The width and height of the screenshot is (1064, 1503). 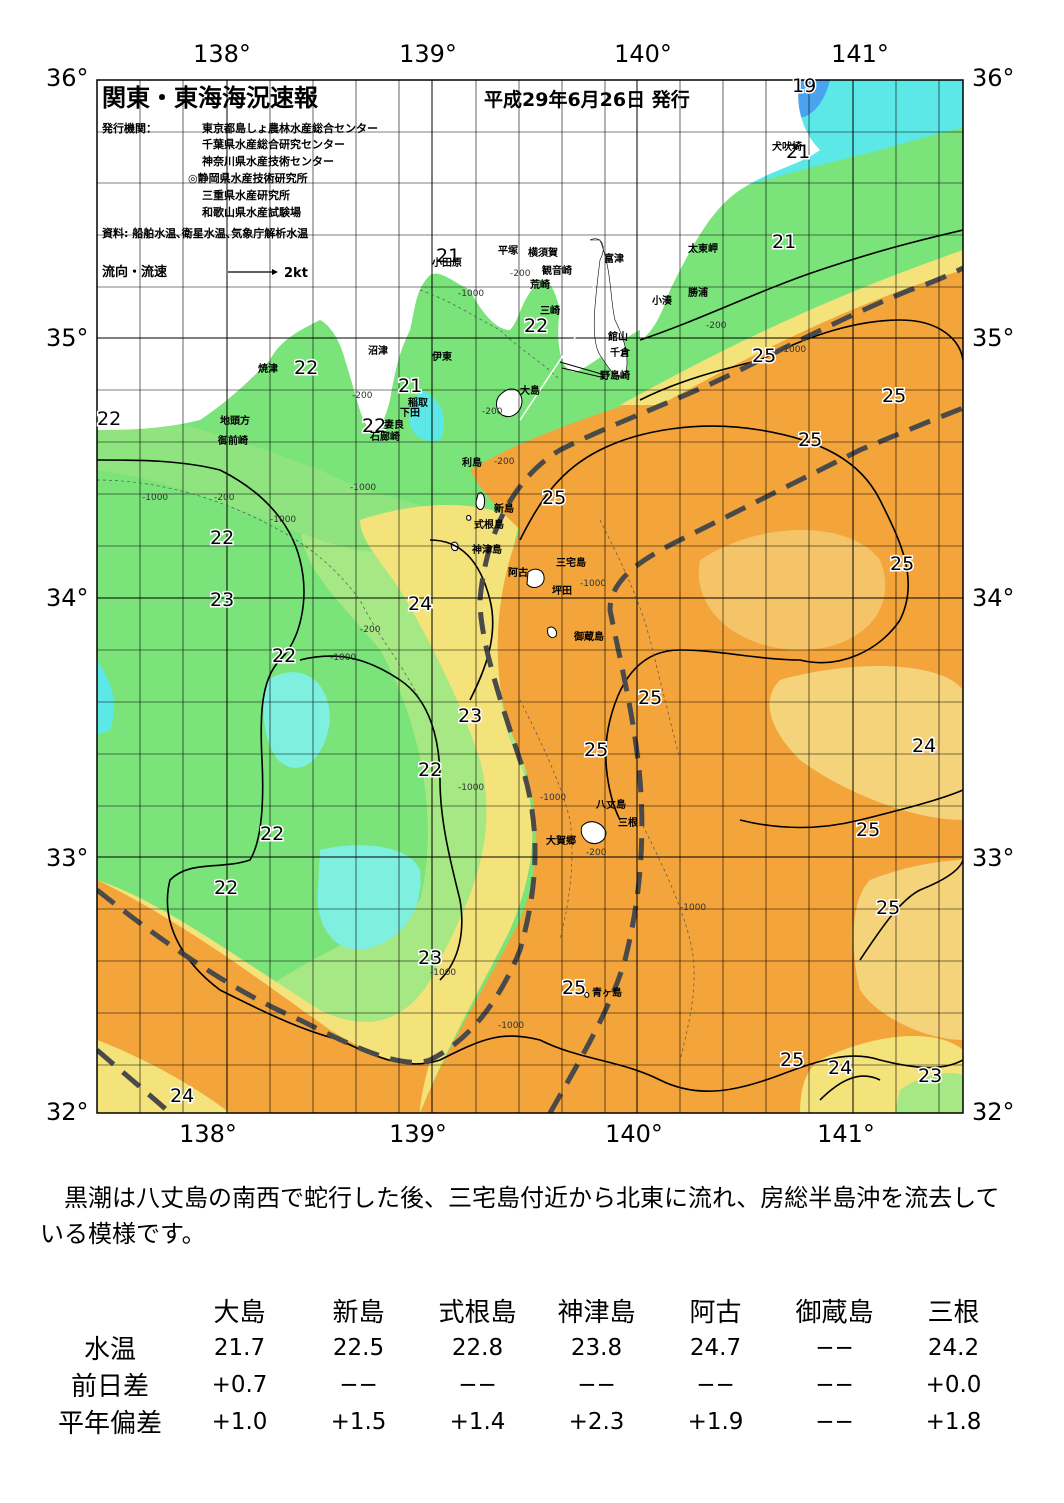 What do you see at coordinates (953, 1384) in the screenshot?
I see `table-cell: +0.0` at bounding box center [953, 1384].